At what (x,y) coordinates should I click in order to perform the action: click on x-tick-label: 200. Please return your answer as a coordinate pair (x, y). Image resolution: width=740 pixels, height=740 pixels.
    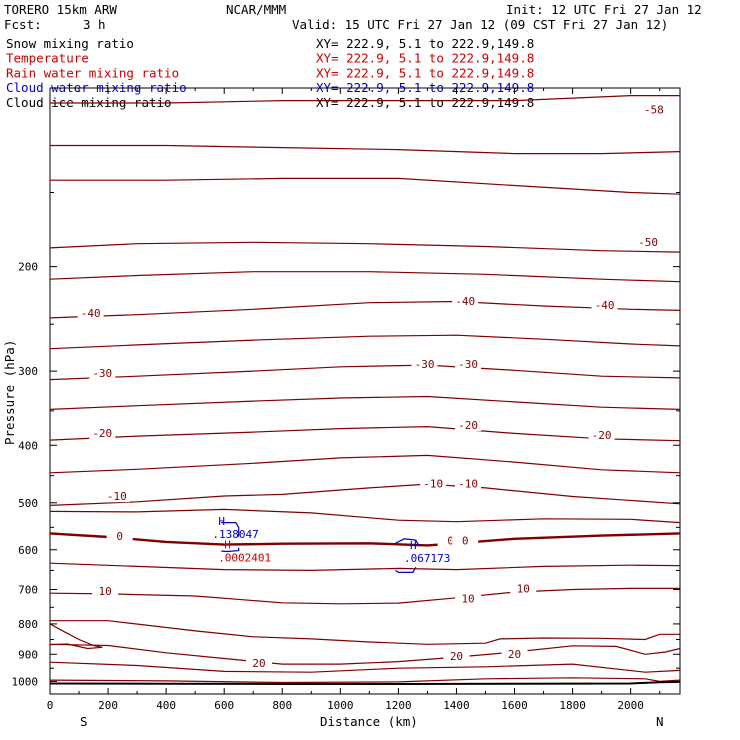
    Looking at the image, I should click on (108, 705).